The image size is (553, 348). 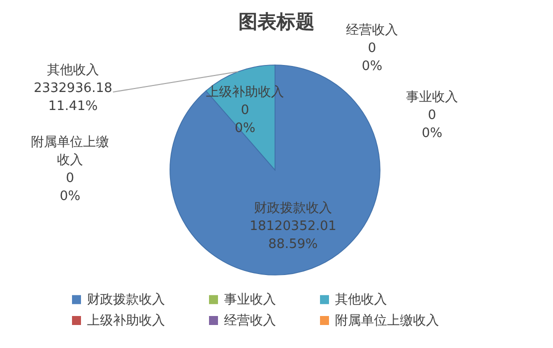 What do you see at coordinates (387, 321) in the screenshot?
I see `legend-label: 附属单位上缴收入` at bounding box center [387, 321].